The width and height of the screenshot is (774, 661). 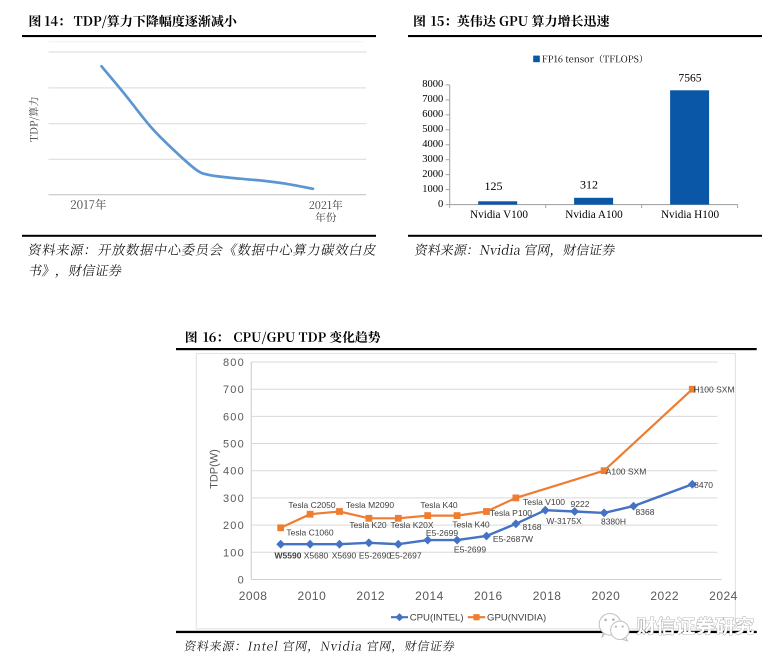 I want to click on svg-text: W5590, so click(x=288, y=556).